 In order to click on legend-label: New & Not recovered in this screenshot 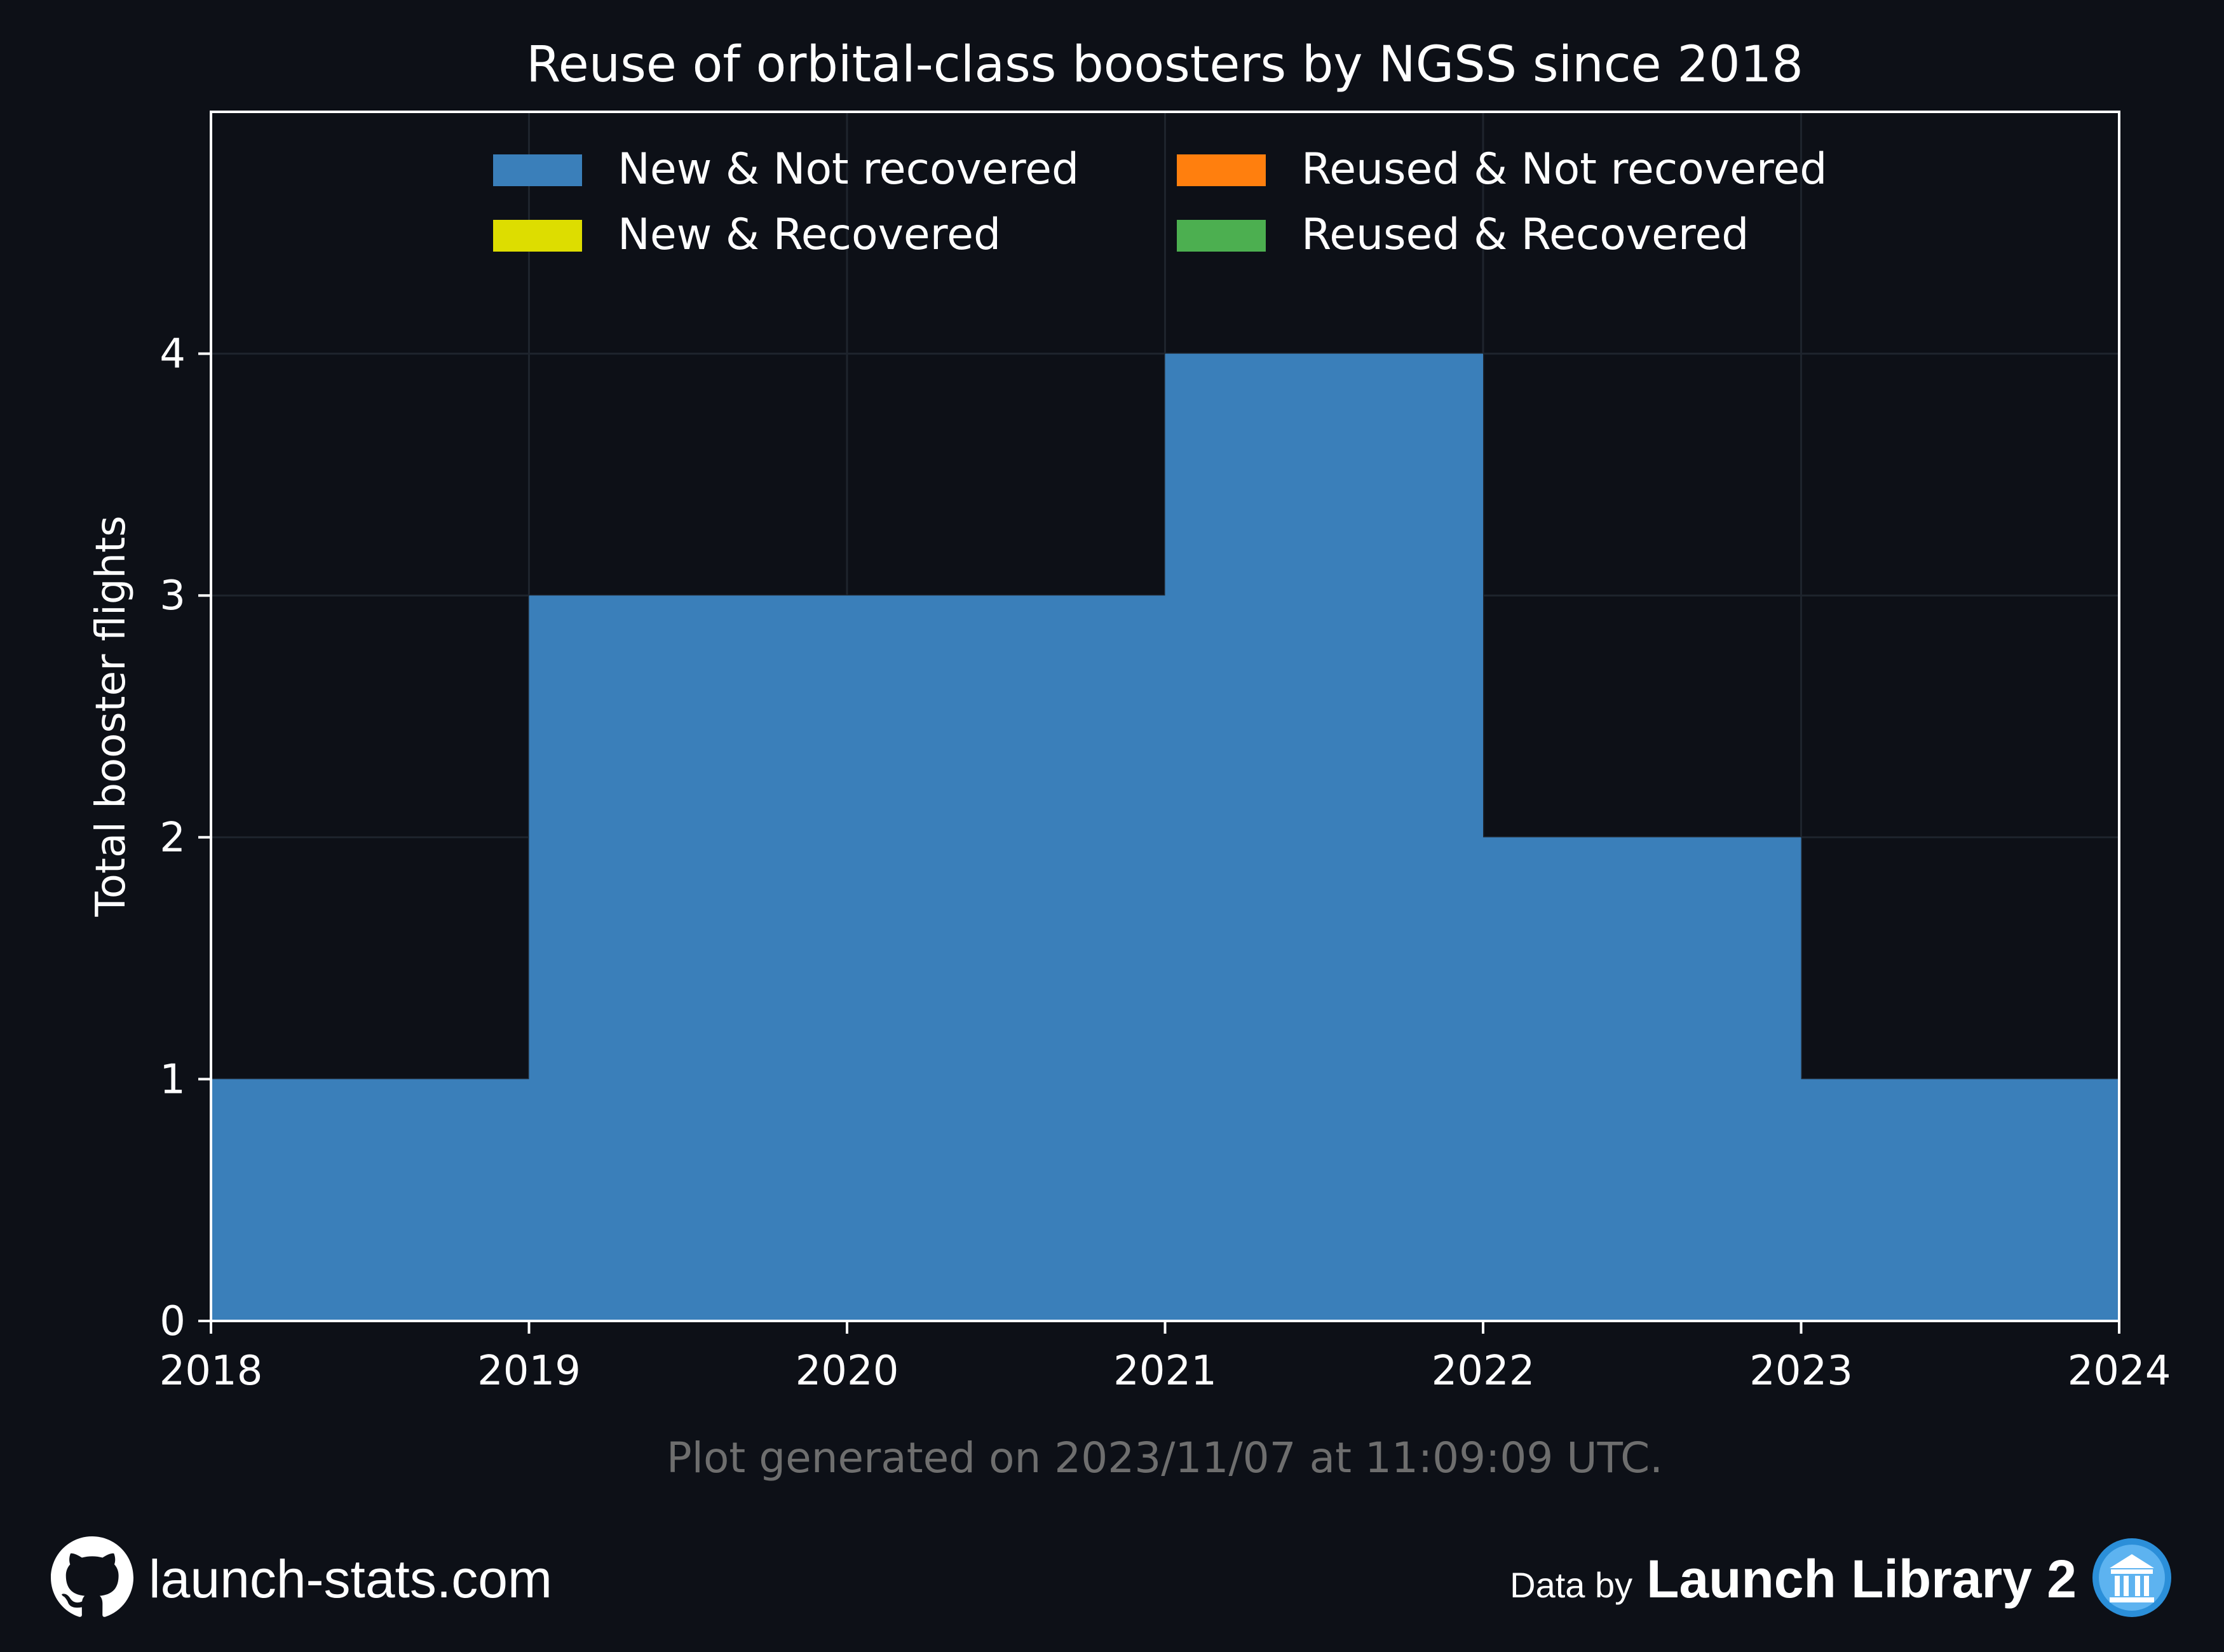, I will do `click(848, 169)`.